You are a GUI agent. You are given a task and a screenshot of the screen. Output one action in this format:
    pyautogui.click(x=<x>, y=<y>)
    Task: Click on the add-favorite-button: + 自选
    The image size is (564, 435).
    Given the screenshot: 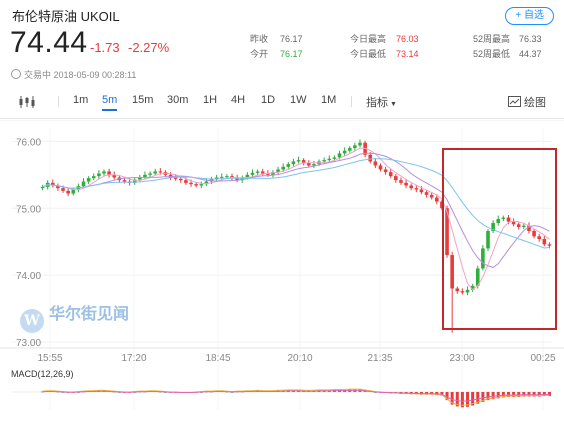 What is the action you would take?
    pyautogui.click(x=529, y=16)
    